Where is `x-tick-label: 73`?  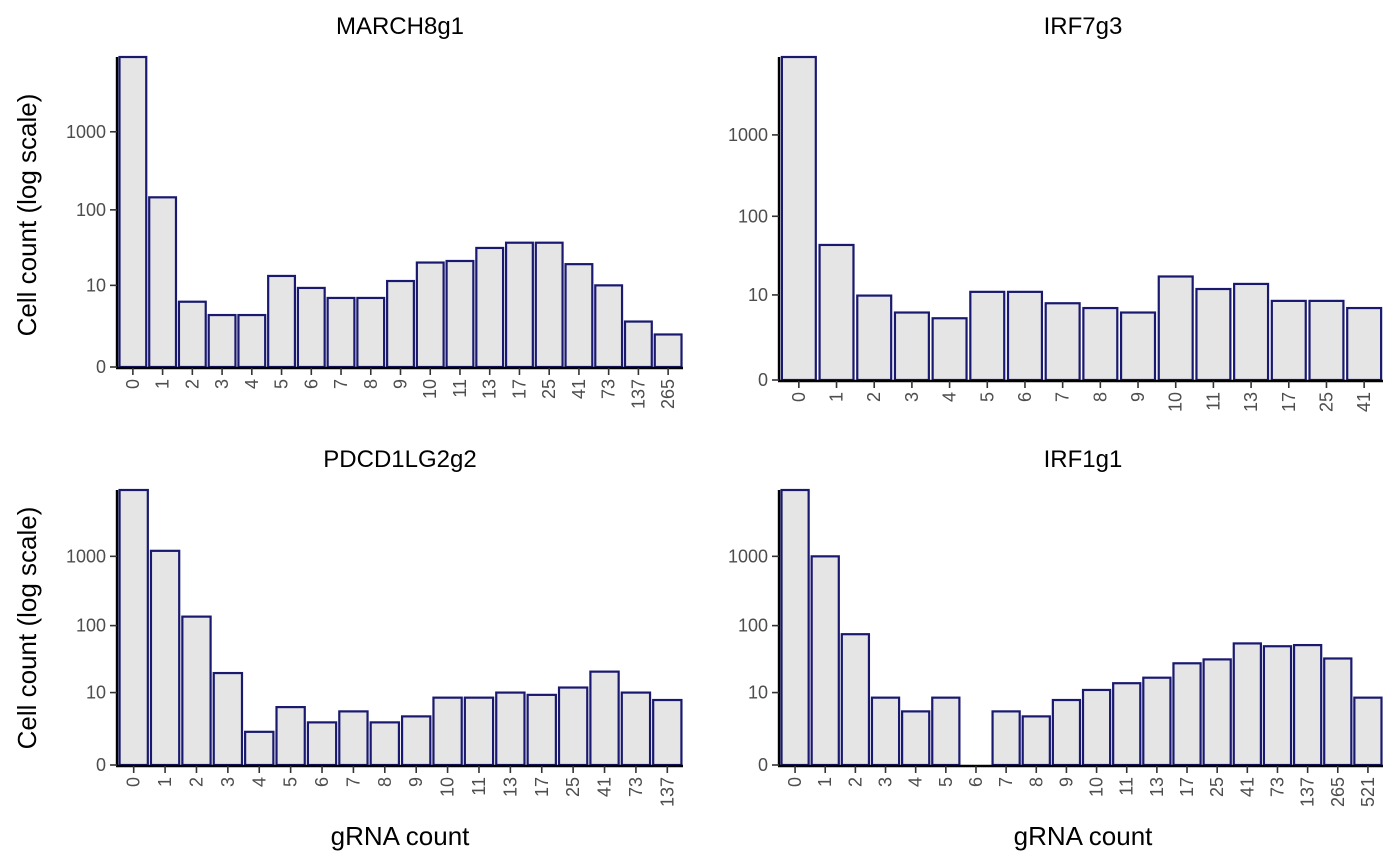
x-tick-label: 73 is located at coordinates (609, 389).